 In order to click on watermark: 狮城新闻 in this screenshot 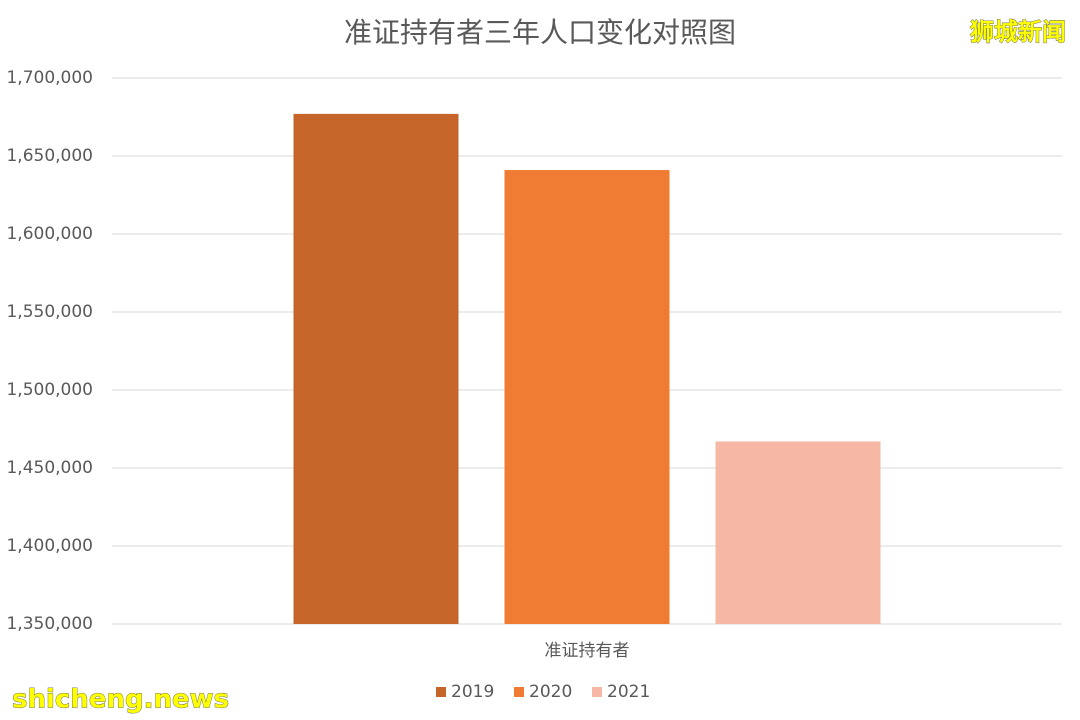, I will do `click(1018, 32)`.